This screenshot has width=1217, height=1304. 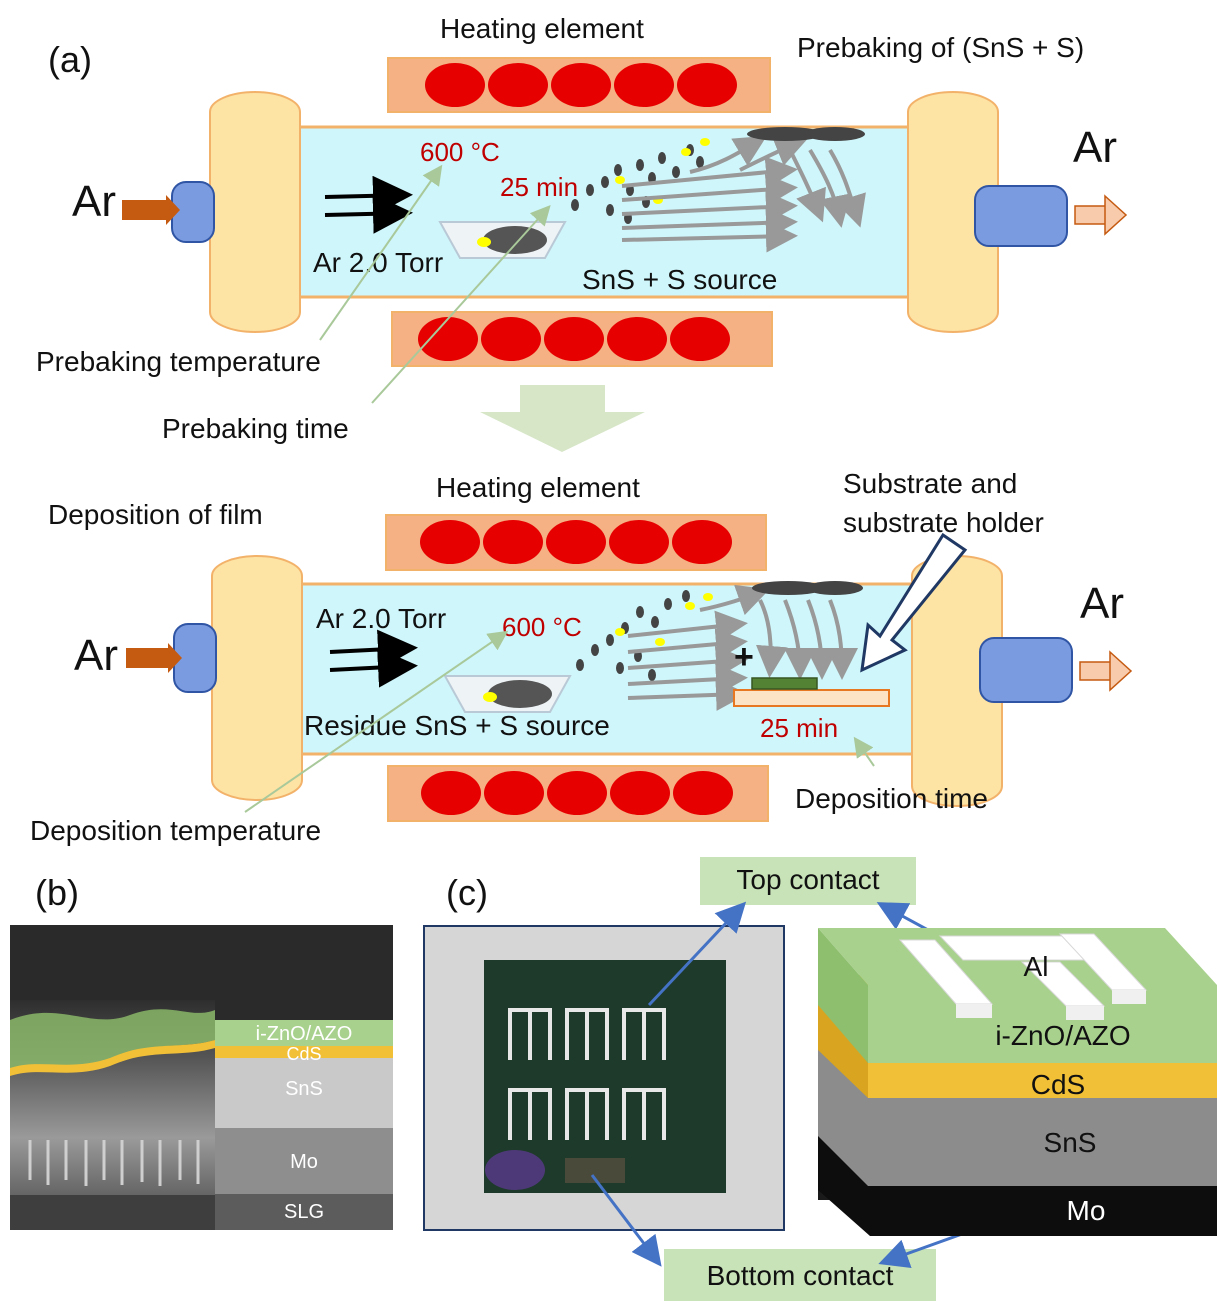 What do you see at coordinates (515, 240) in the screenshot?
I see `sns-source-powder` at bounding box center [515, 240].